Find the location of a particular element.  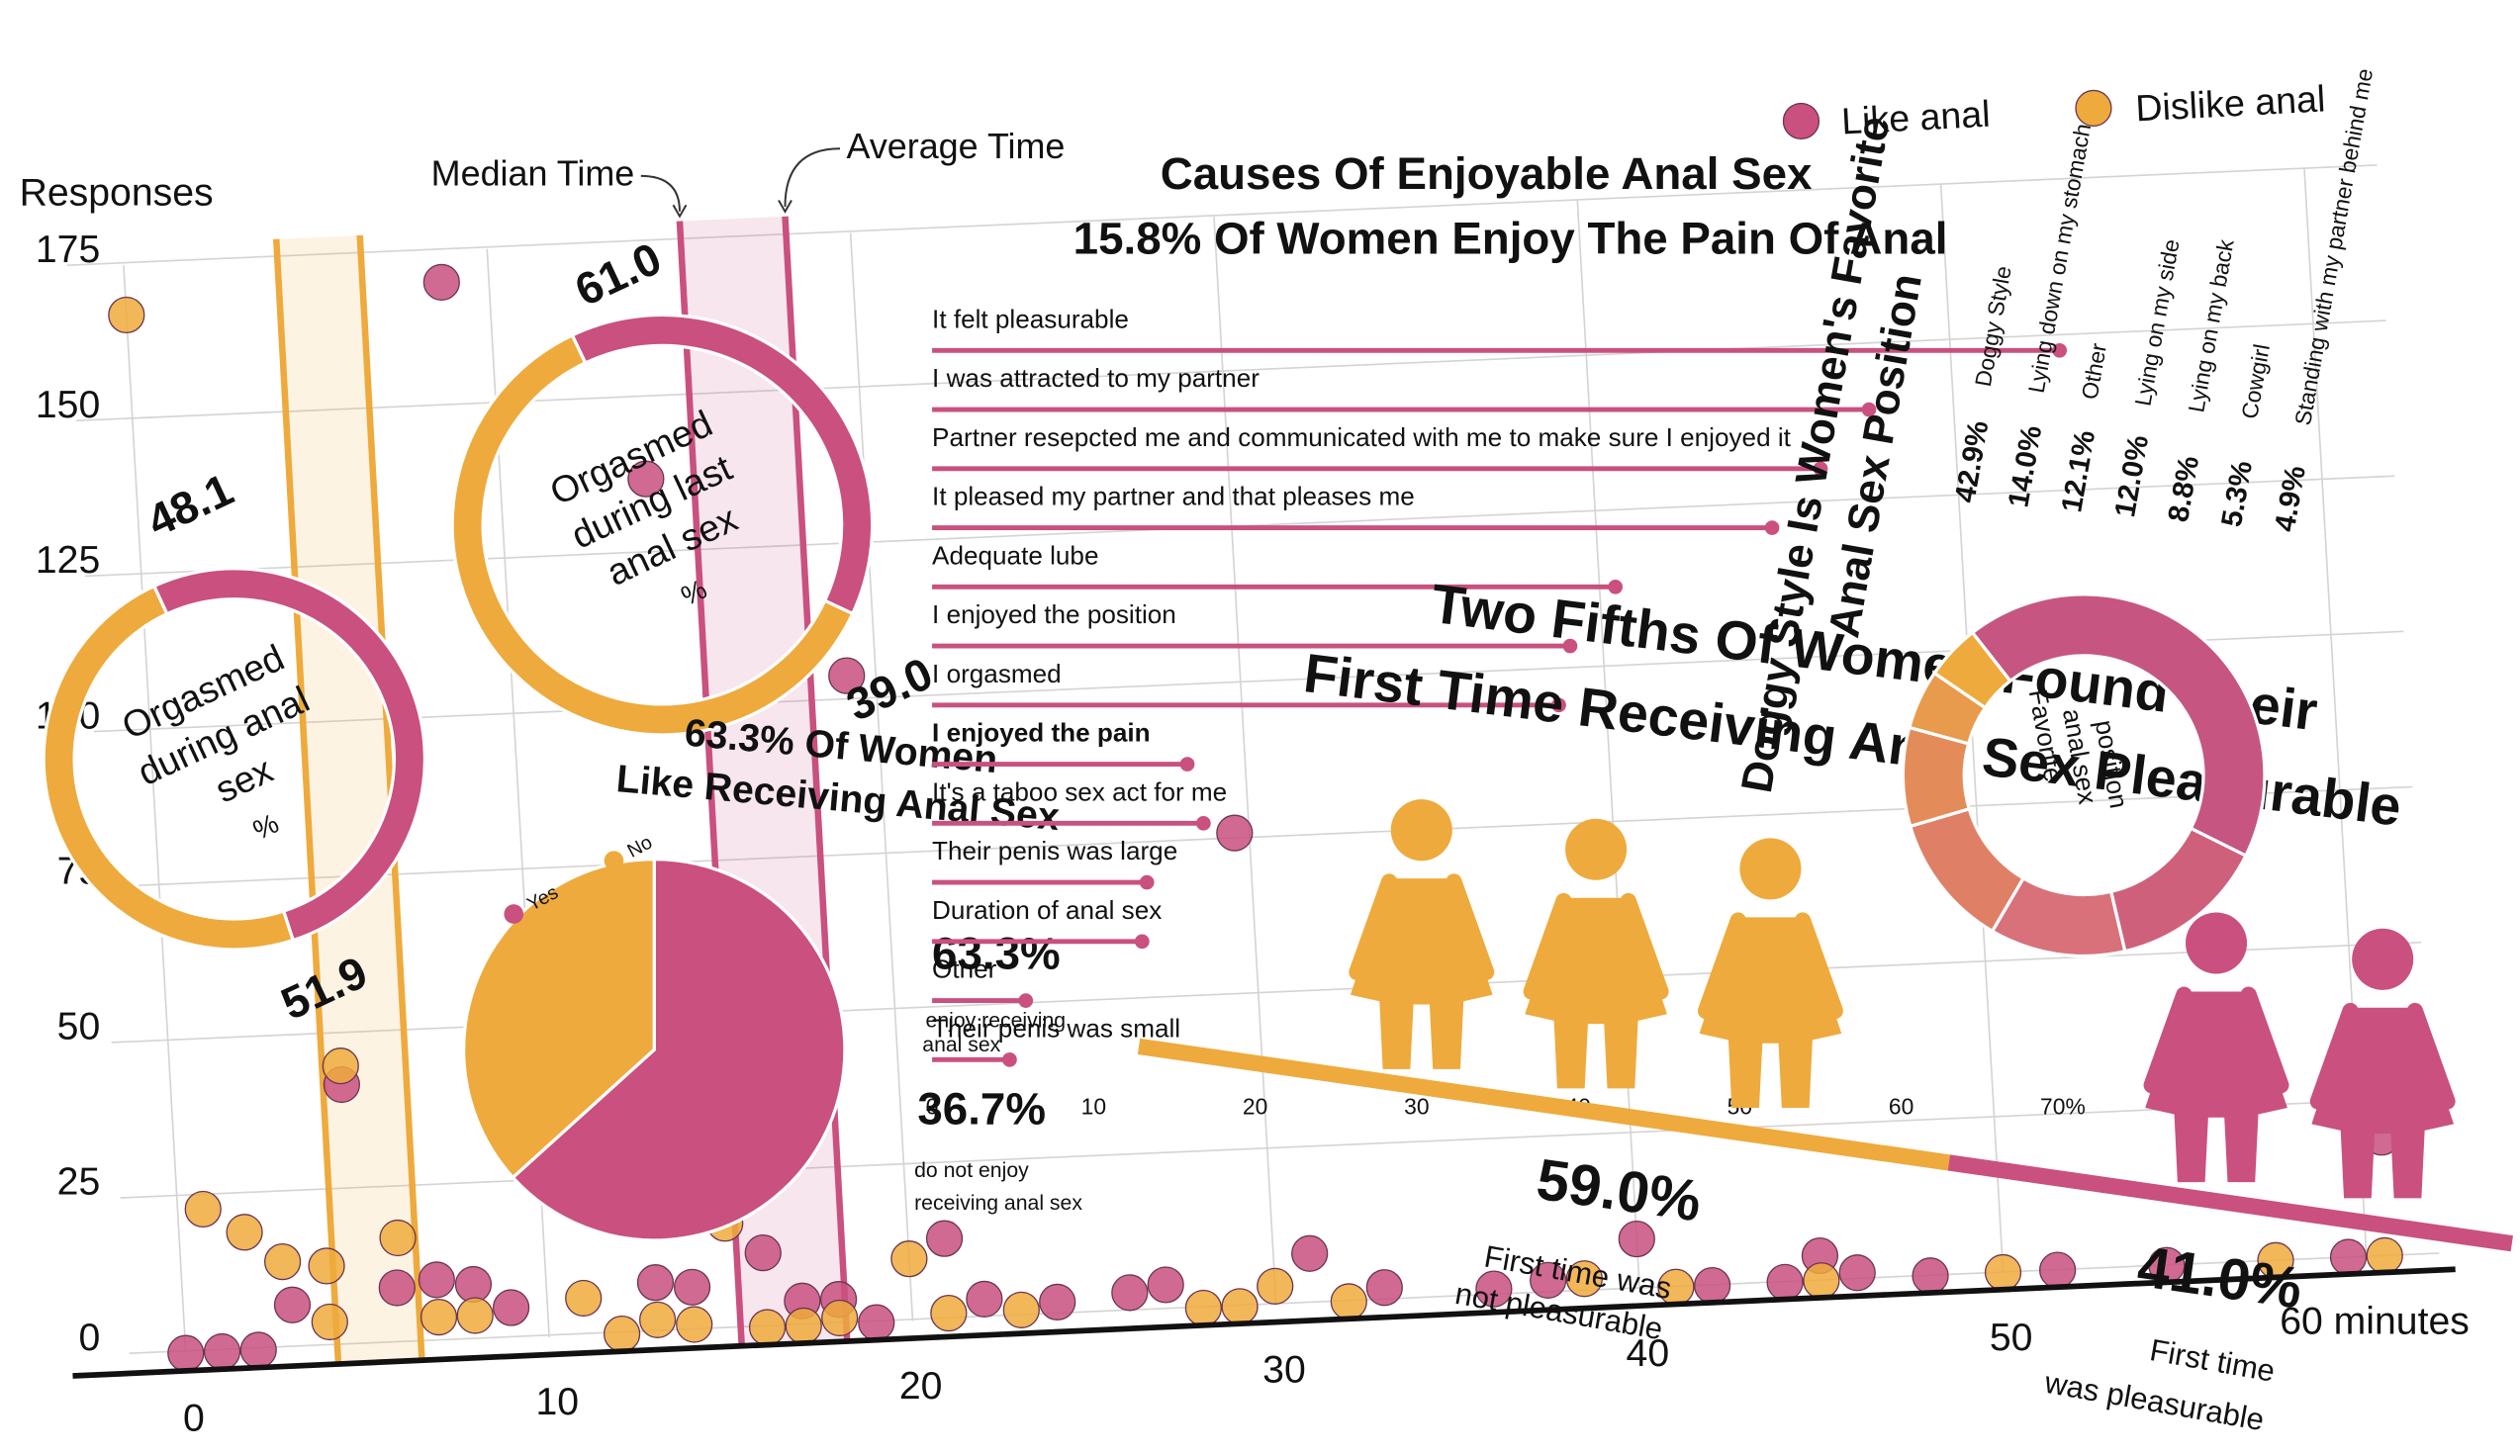

legend-label: Dislike anal is located at coordinates (2230, 103).